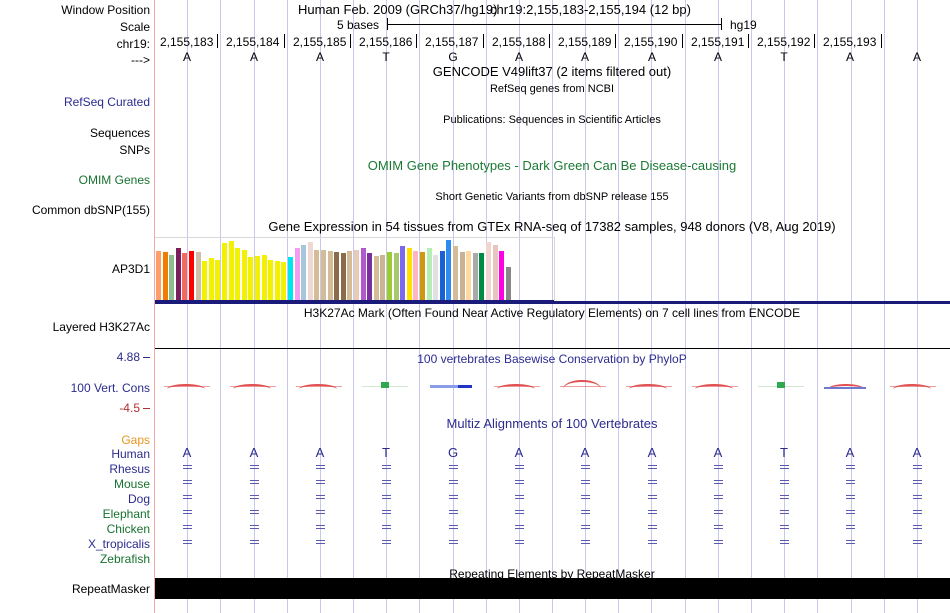 The width and height of the screenshot is (950, 613). What do you see at coordinates (784, 452) in the screenshot?
I see `multiz-human-base: T` at bounding box center [784, 452].